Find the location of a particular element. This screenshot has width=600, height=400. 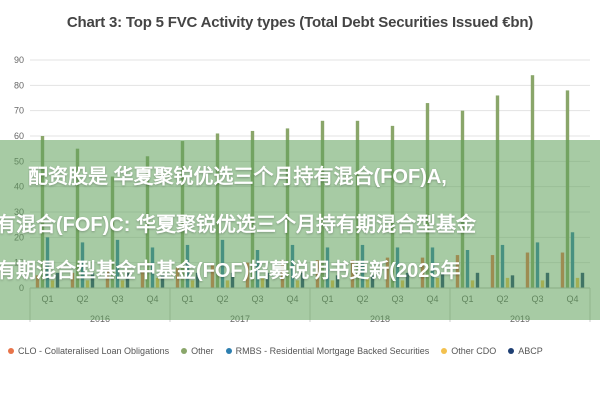

overlay-line-1: 配资股是 华夏聚锐优选三个月持有混合(FOF)A, is located at coordinates (237, 177).